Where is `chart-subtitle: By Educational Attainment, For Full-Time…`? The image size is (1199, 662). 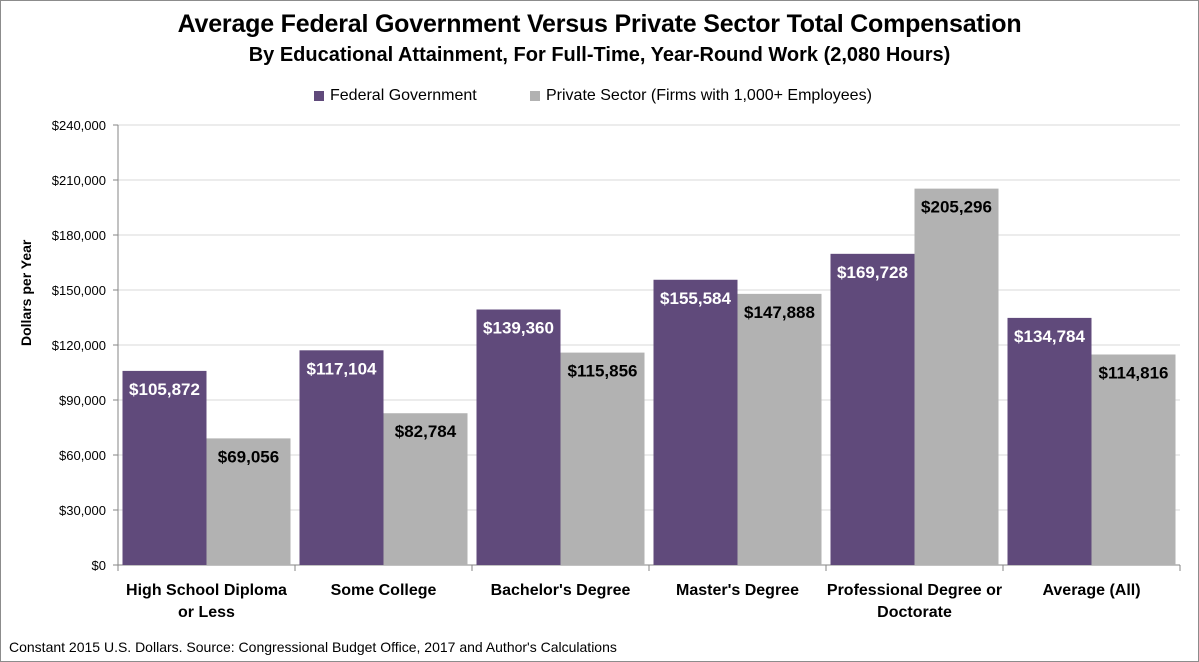 chart-subtitle: By Educational Attainment, For Full-Time… is located at coordinates (599, 55).